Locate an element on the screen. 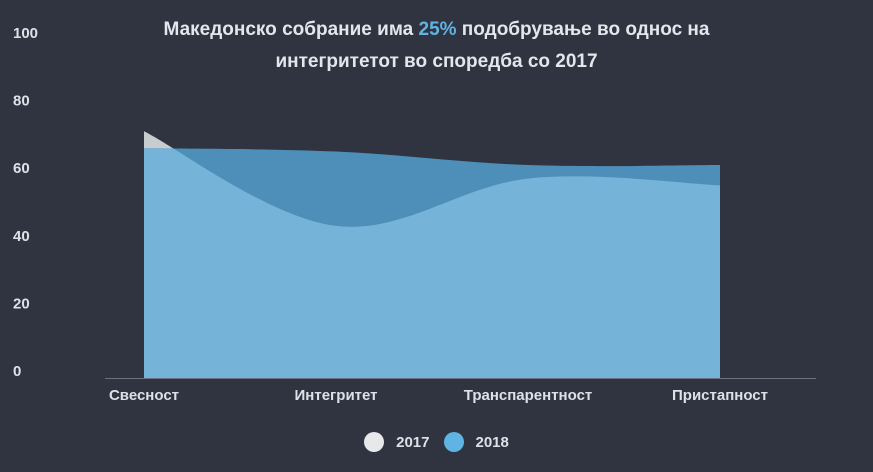 The image size is (873, 472). title-highlight: 25% is located at coordinates (437, 29).